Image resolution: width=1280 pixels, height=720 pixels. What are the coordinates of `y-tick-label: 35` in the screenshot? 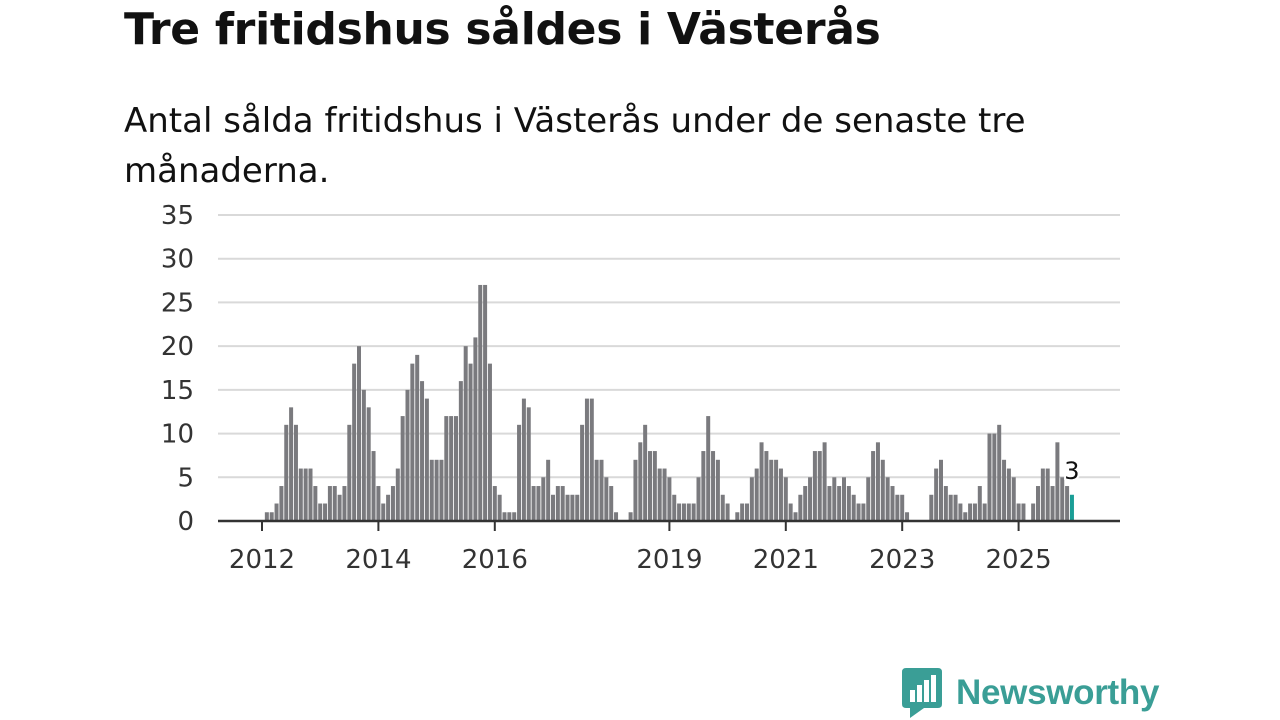 It's located at (177, 216).